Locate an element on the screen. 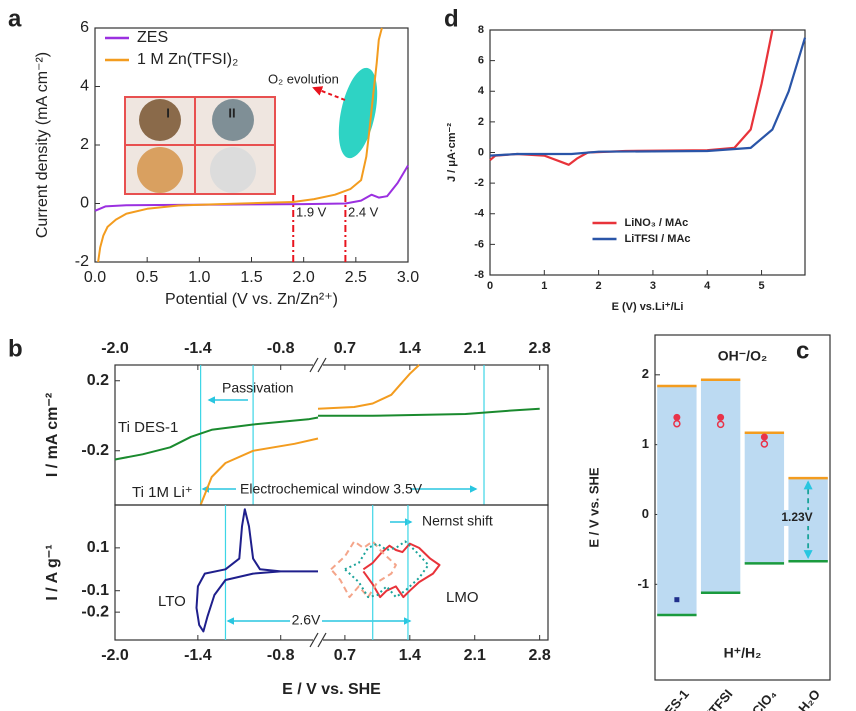 The image size is (856, 711). x-tick-label: 2.0 is located at coordinates (304, 277).